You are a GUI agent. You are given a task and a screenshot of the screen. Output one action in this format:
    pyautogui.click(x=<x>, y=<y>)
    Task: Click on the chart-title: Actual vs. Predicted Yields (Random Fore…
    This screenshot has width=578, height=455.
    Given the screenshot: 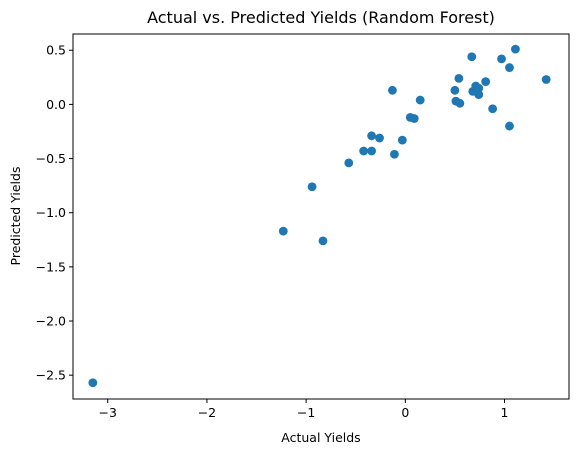 What is the action you would take?
    pyautogui.click(x=321, y=17)
    